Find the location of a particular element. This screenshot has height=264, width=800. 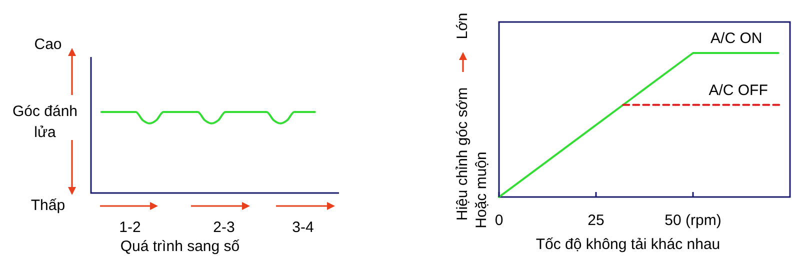

x-tick-label: 25 is located at coordinates (596, 220).